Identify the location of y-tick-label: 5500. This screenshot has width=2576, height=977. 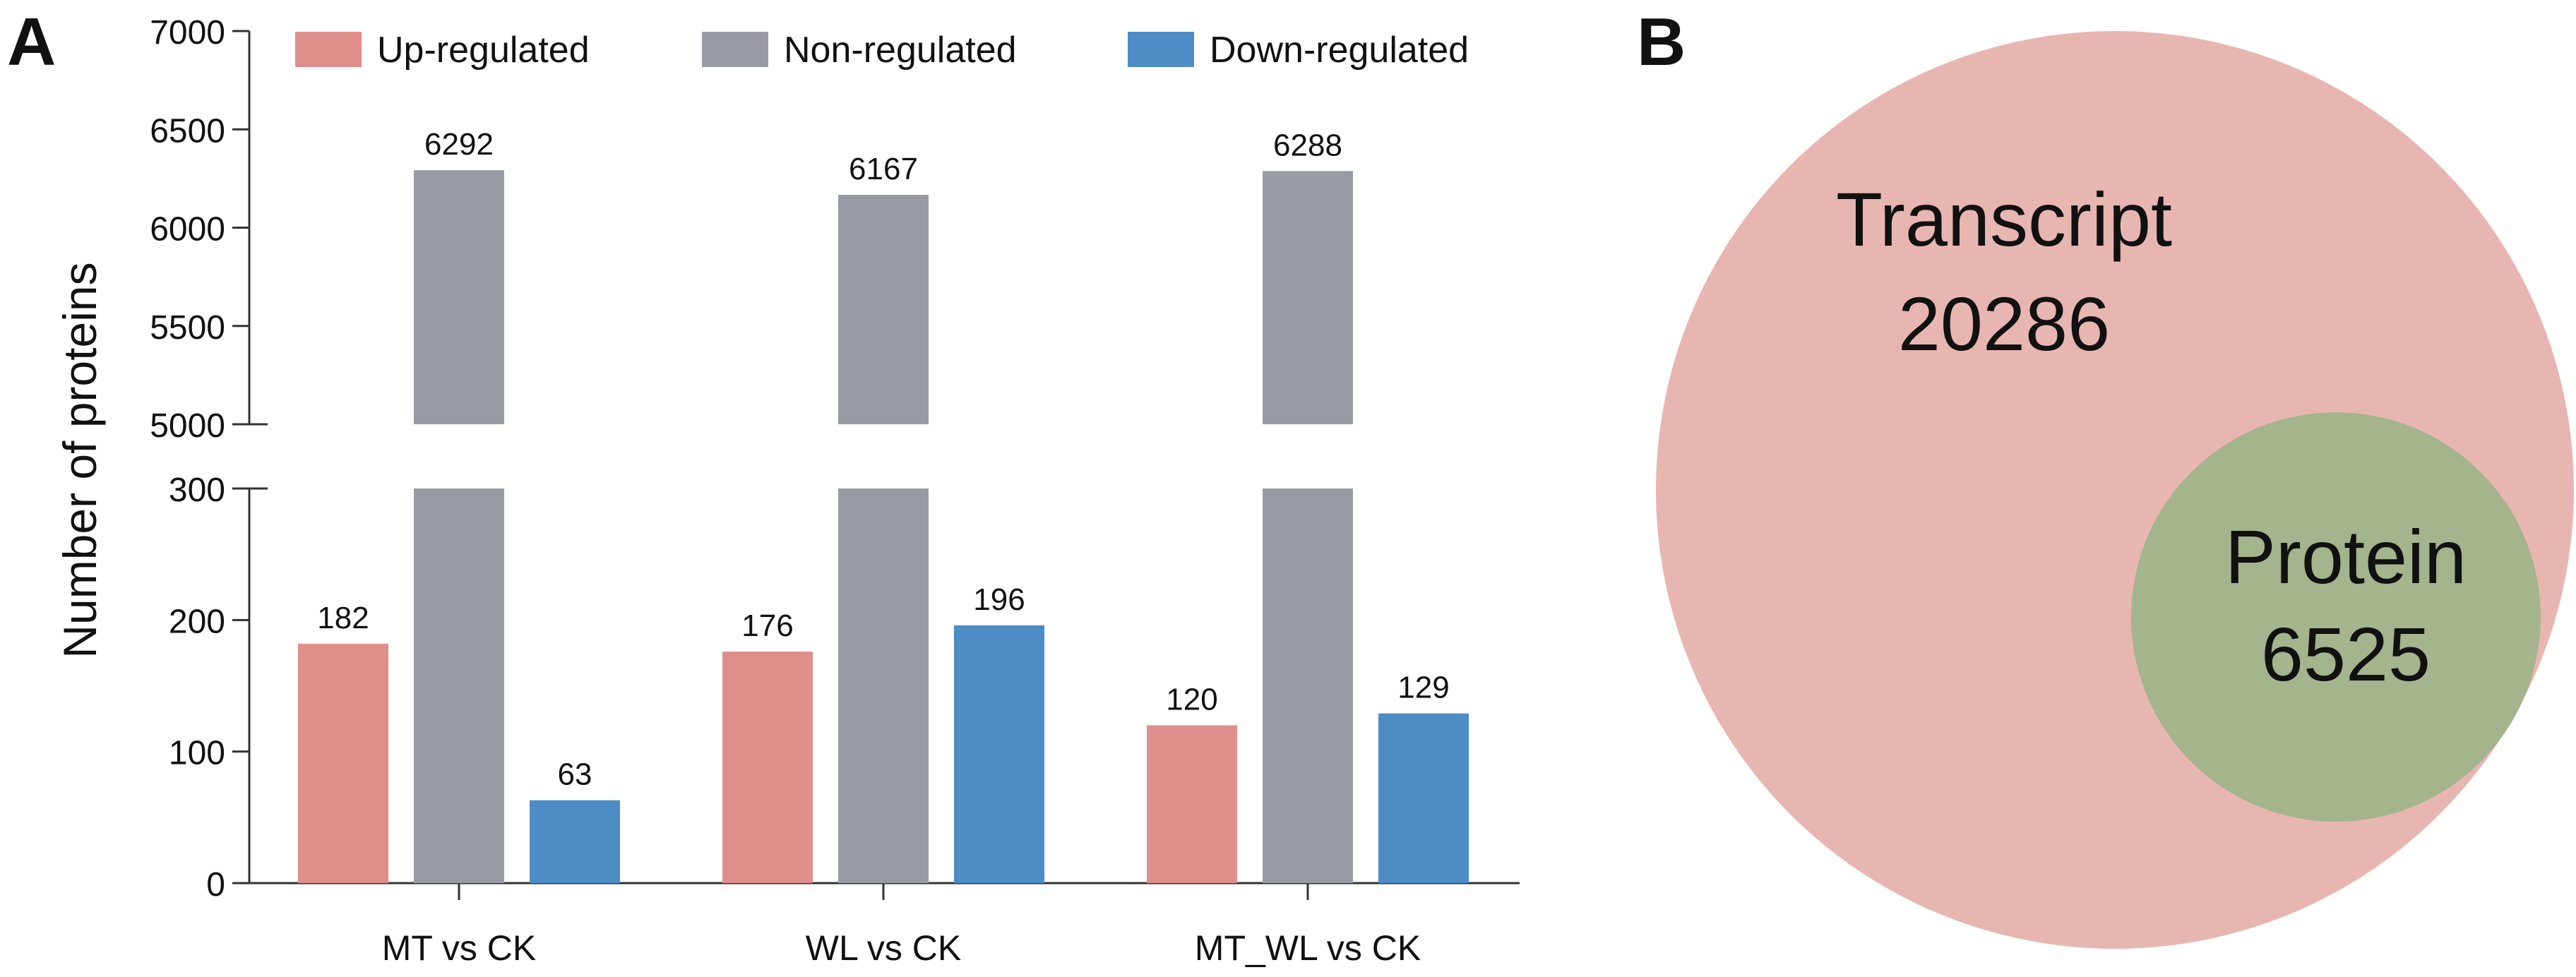
(187, 328).